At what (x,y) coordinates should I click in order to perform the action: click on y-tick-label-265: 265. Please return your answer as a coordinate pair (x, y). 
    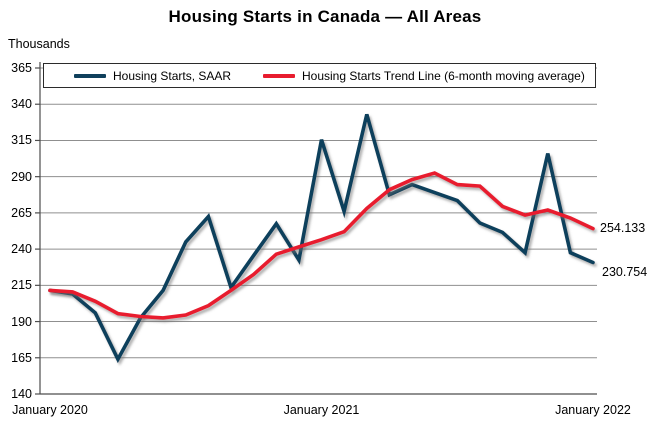
    Looking at the image, I should click on (21, 212).